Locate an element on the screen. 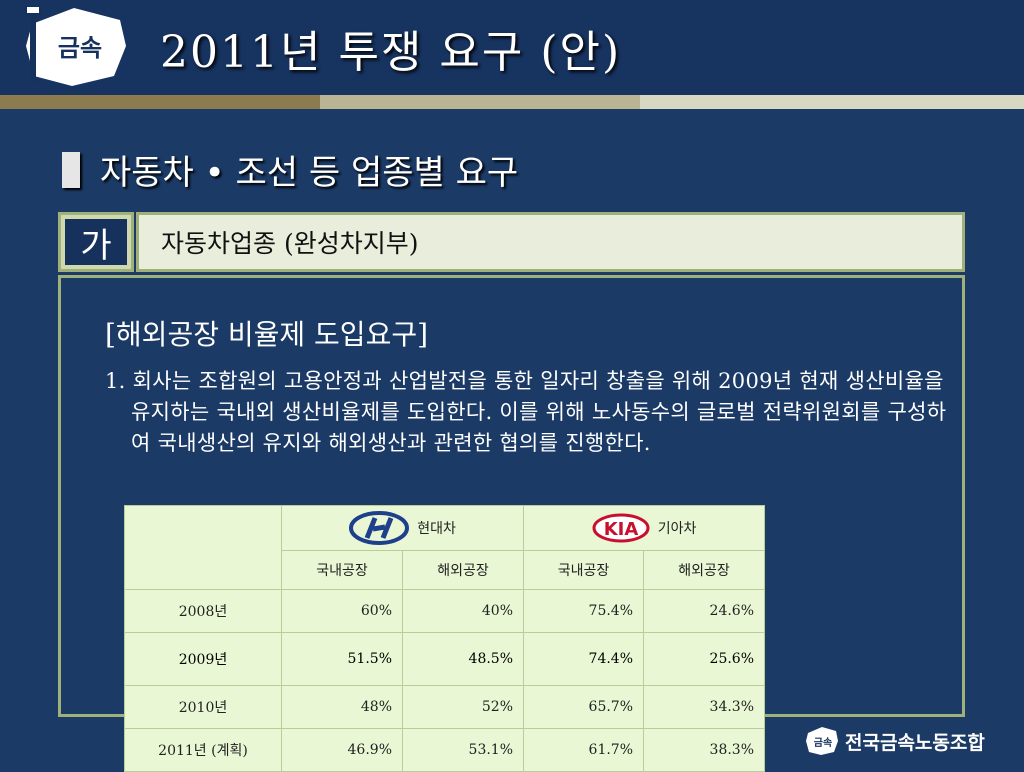 The width and height of the screenshot is (1024, 772). year-cell: 2010년 is located at coordinates (203, 707).